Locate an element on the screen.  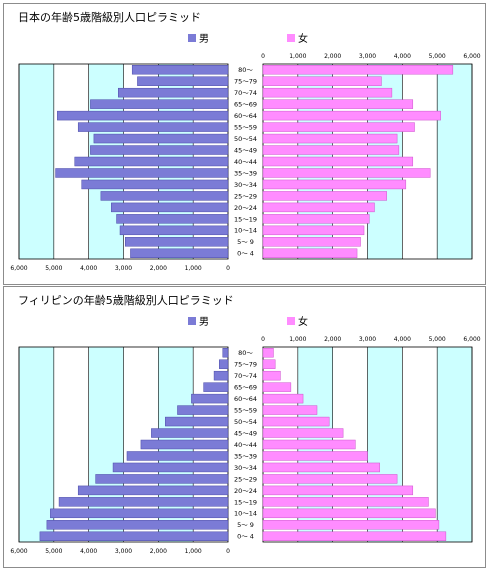
legend-male-swatch is located at coordinates (192, 38).